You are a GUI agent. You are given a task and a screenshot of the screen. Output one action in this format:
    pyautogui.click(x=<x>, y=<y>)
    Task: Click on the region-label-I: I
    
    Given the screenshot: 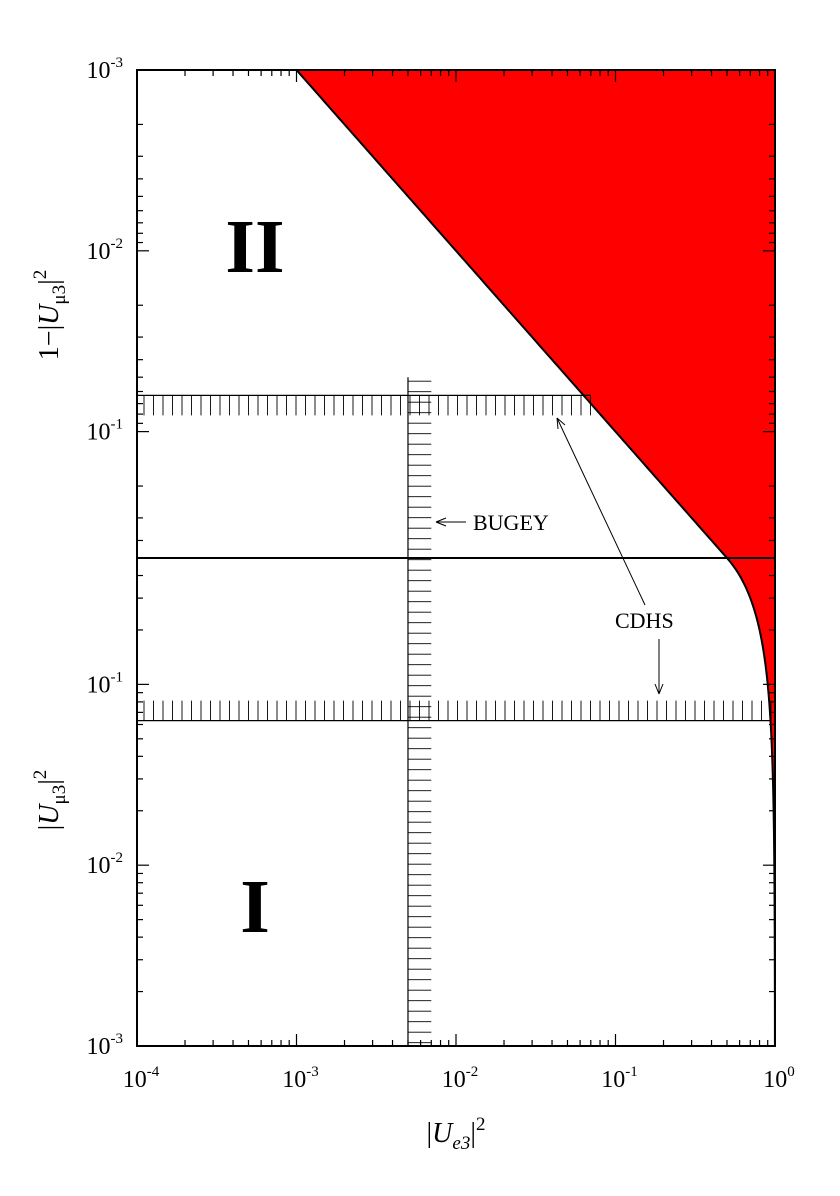 What is the action you would take?
    pyautogui.click(x=255, y=907)
    